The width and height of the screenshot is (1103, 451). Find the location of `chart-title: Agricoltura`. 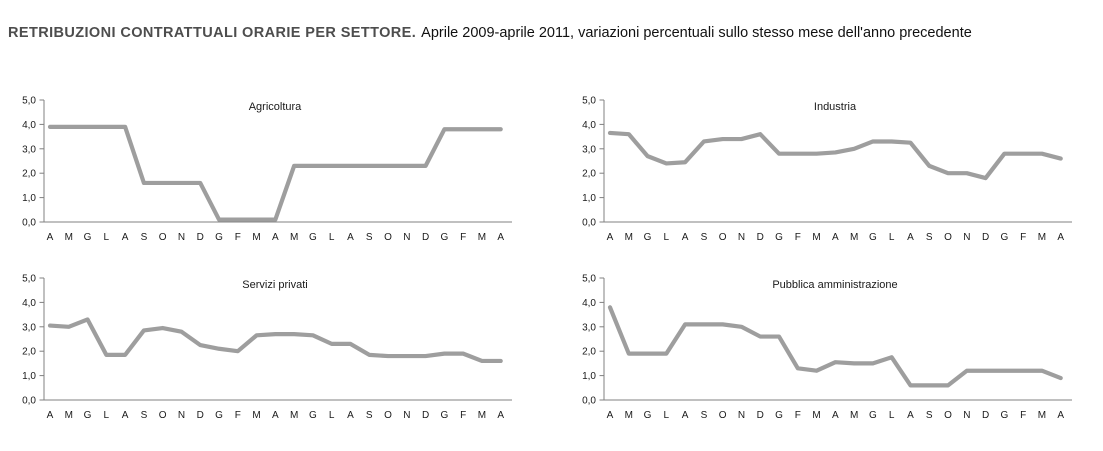

chart-title: Agricoltura is located at coordinates (275, 107).